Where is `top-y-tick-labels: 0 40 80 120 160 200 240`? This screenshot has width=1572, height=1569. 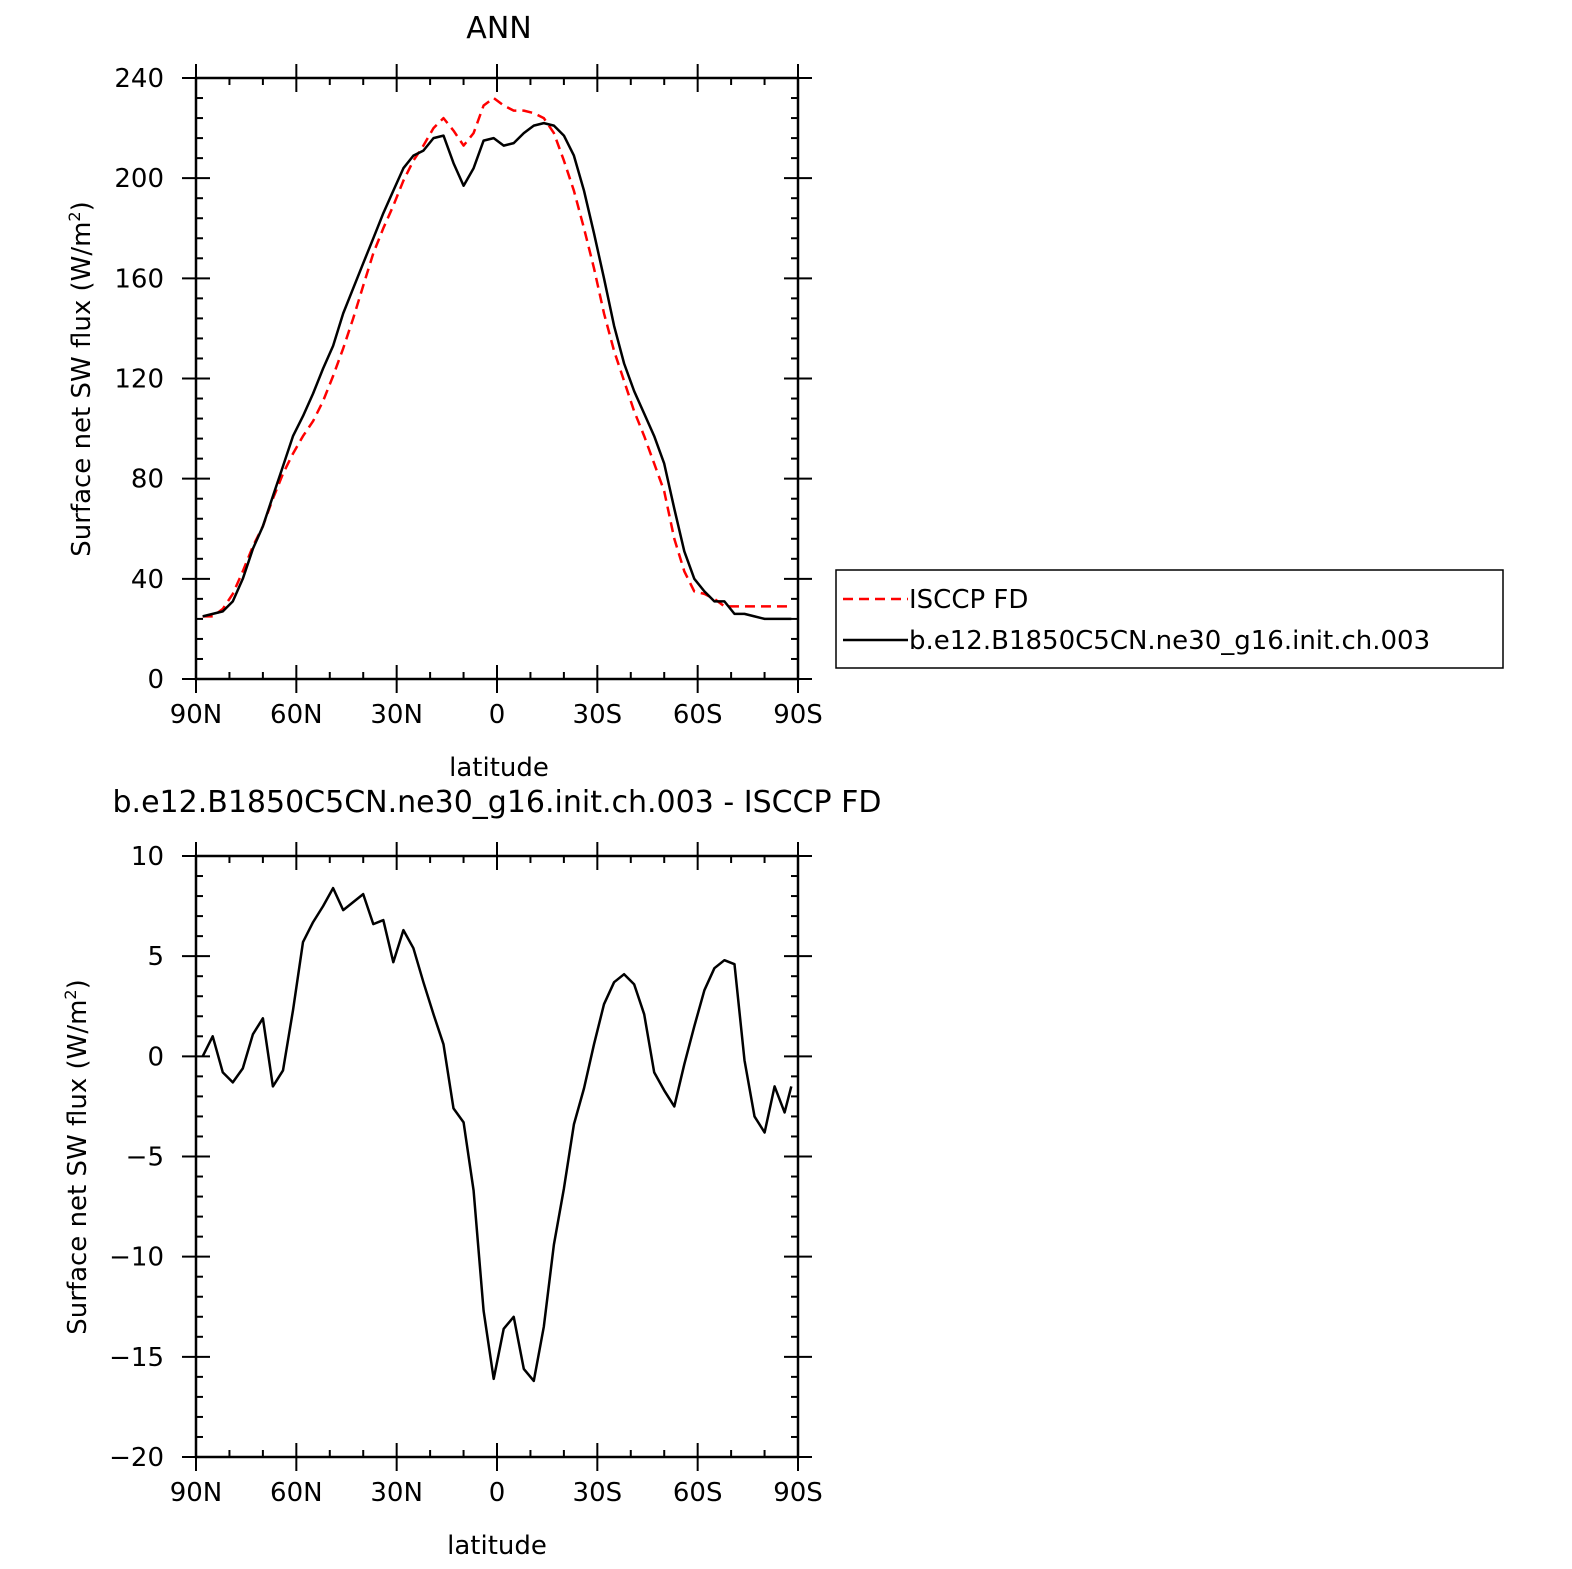 top-y-tick-labels: 0 40 80 120 160 200 240 is located at coordinates (139, 379).